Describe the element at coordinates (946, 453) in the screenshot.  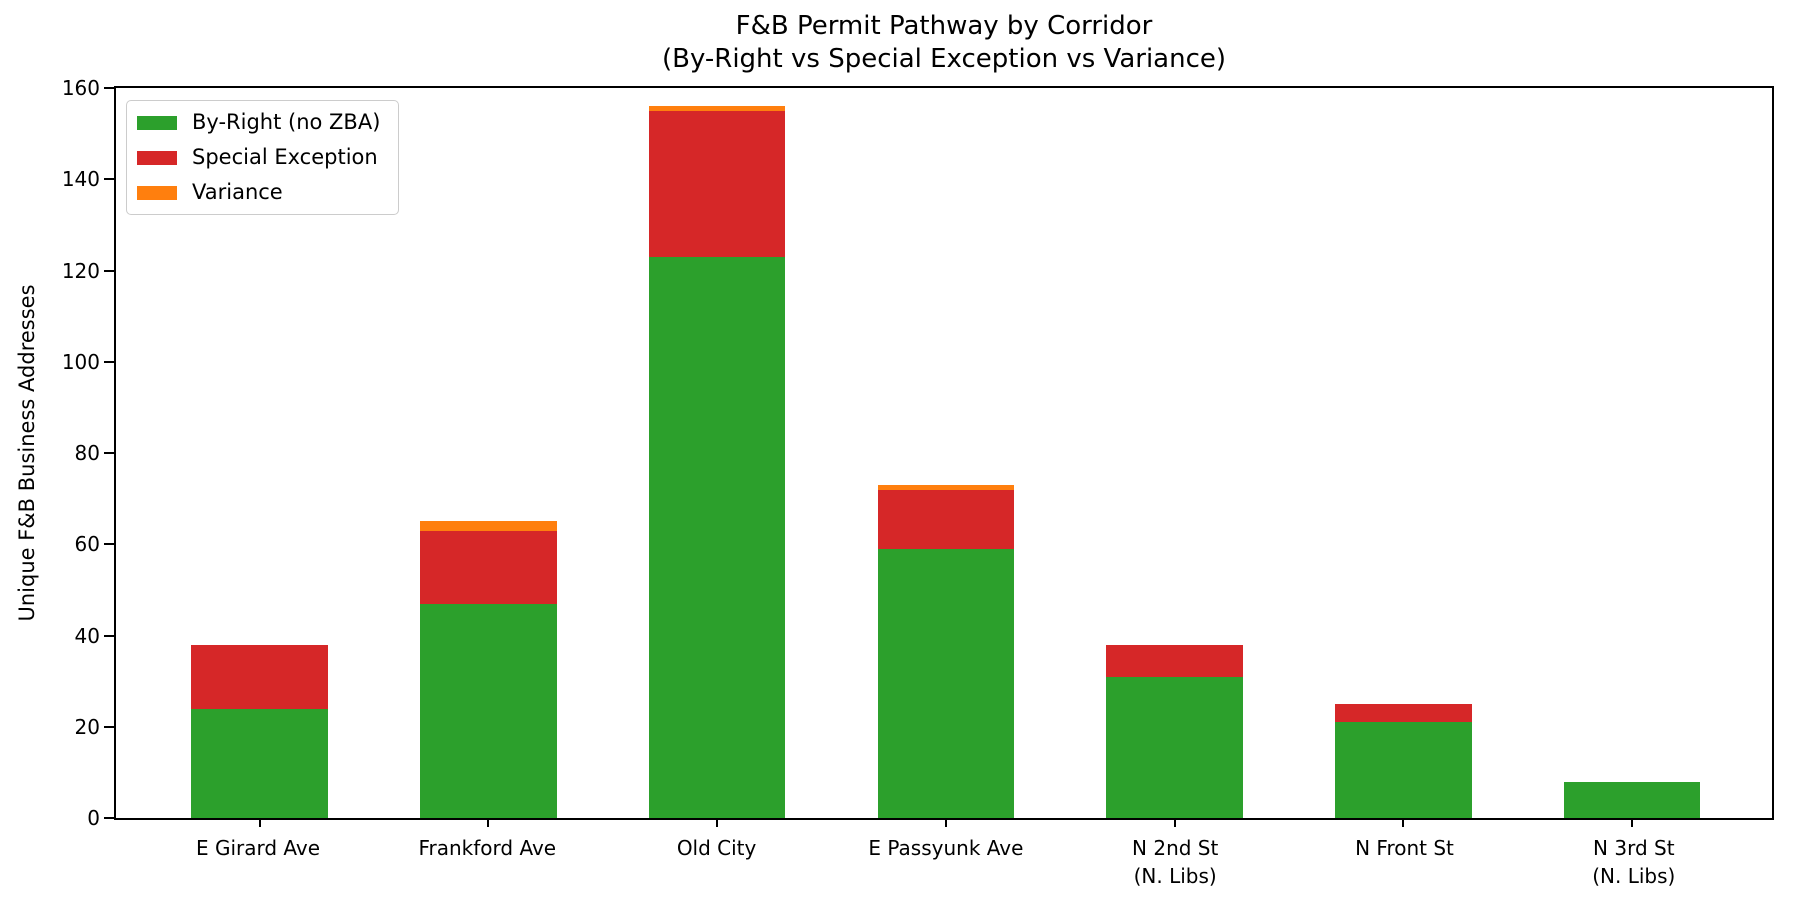
I see `bar-group-e-passyunk-ave` at that location.